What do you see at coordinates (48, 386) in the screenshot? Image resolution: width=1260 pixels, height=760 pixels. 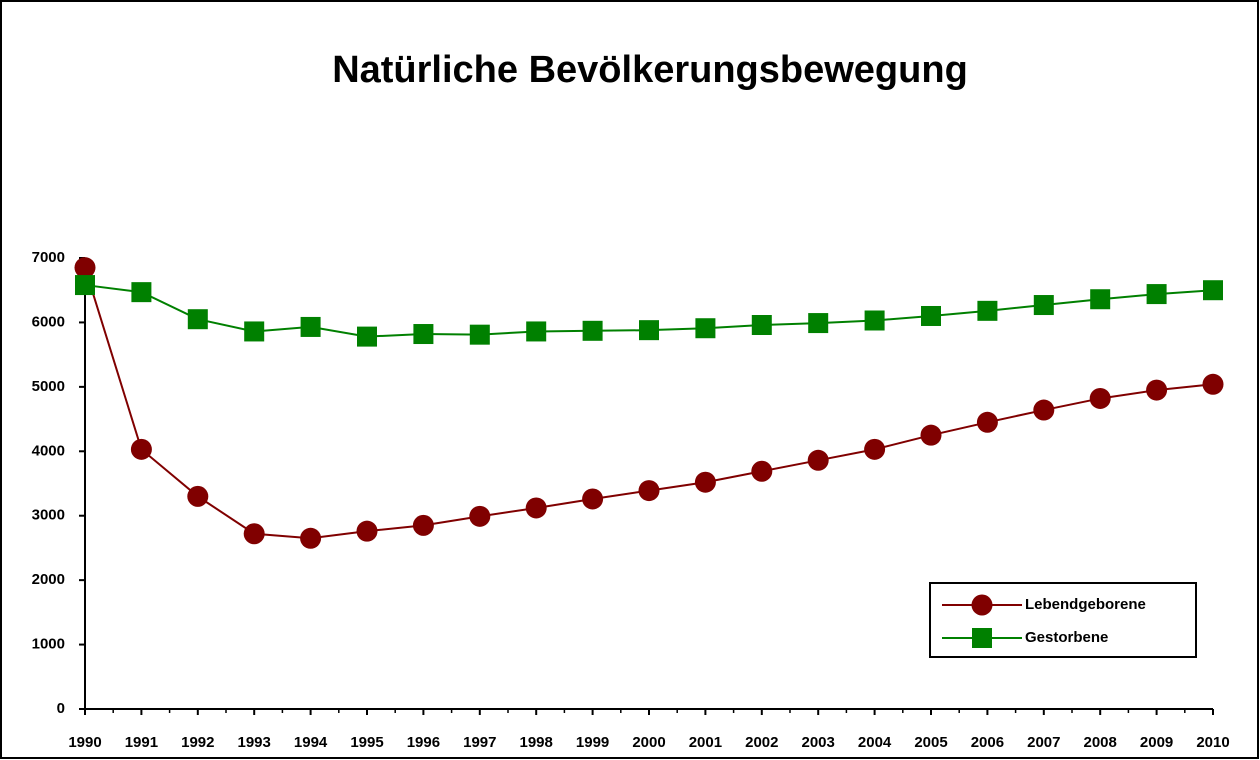 I see `y-tick-label: 5000` at bounding box center [48, 386].